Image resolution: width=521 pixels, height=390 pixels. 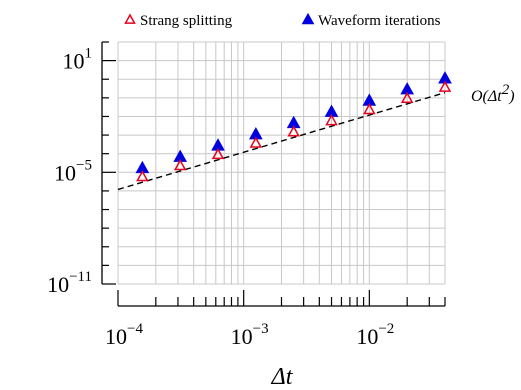 I want to click on x-tick-label: 10⁻⁴, so click(x=124, y=335).